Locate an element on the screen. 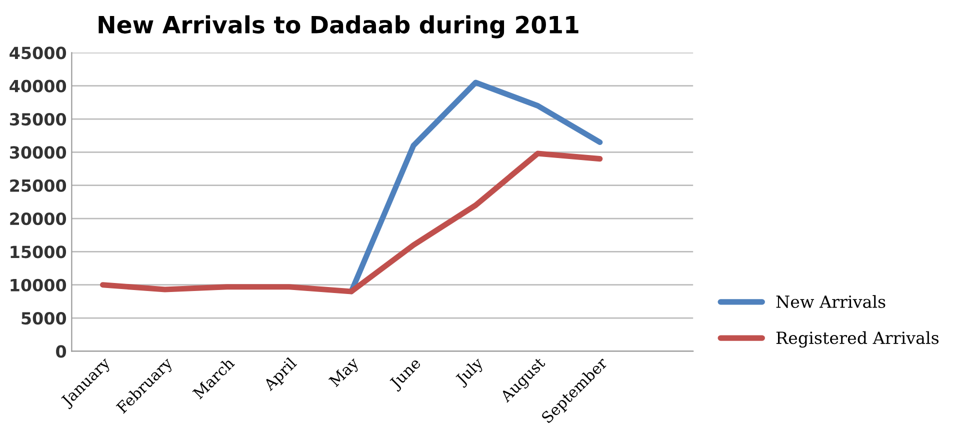 This screenshot has height=439, width=956. y-tick-label: 15000 is located at coordinates (38, 252).